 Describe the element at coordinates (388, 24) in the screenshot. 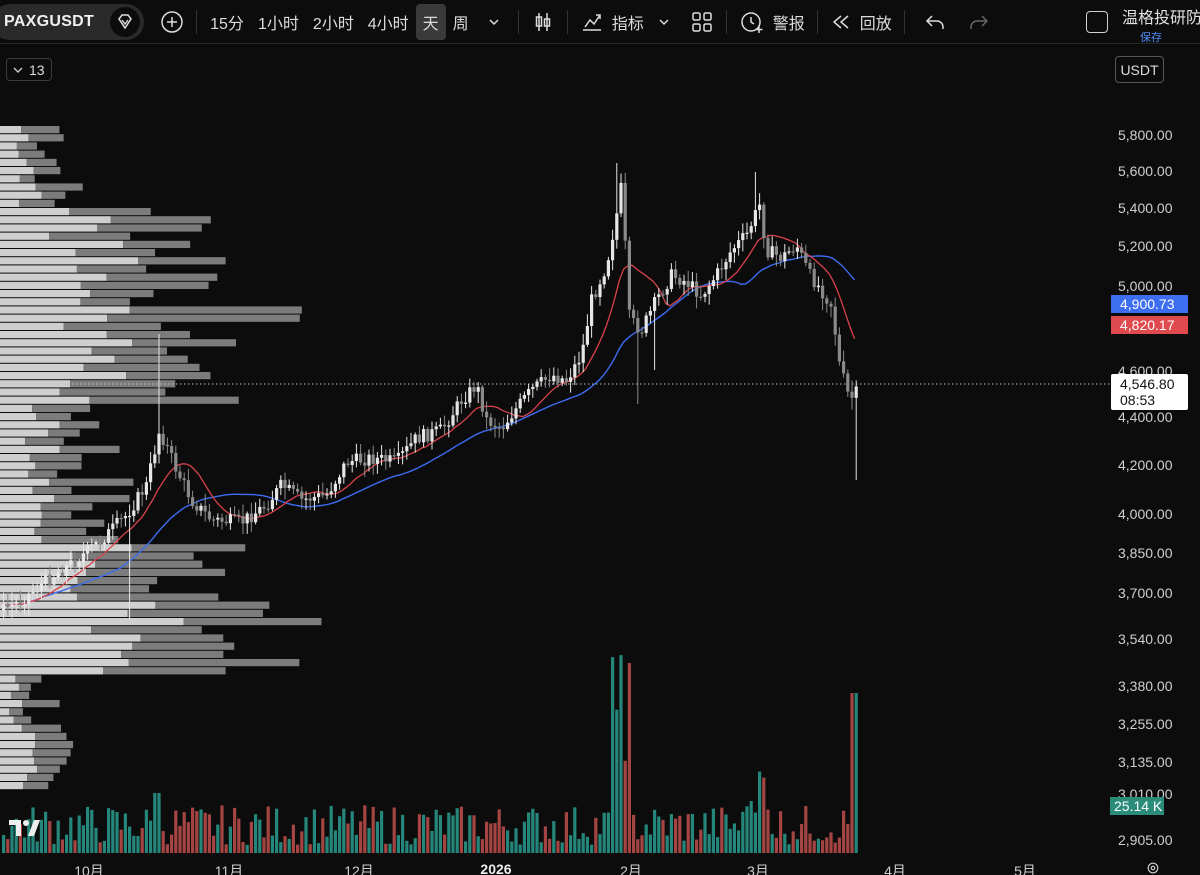

I see `timeframe-4h: 4小时` at that location.